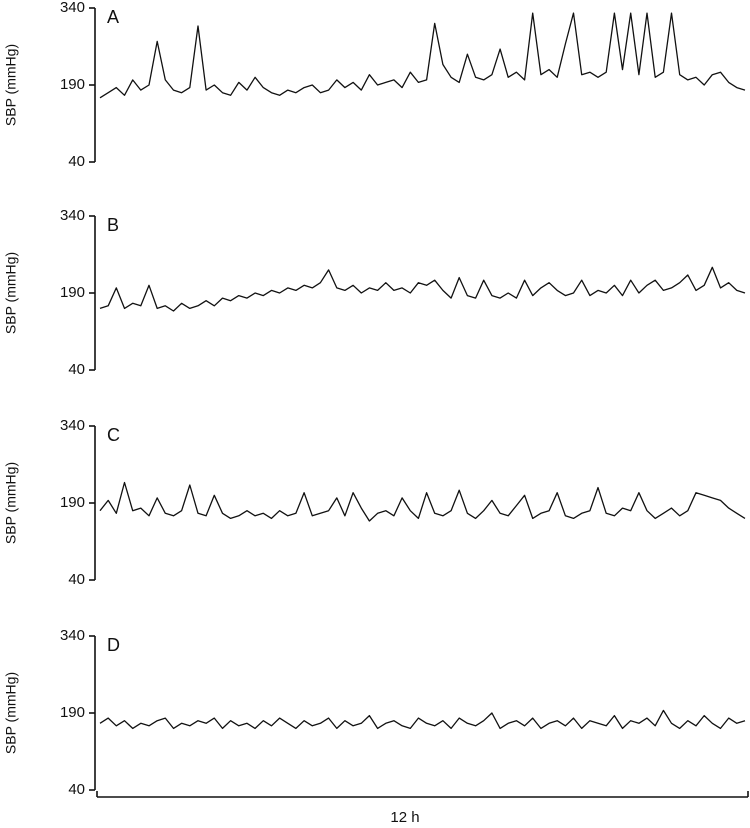 This screenshot has height=828, width=750. I want to click on x-axis-label: 12 h, so click(404, 817).